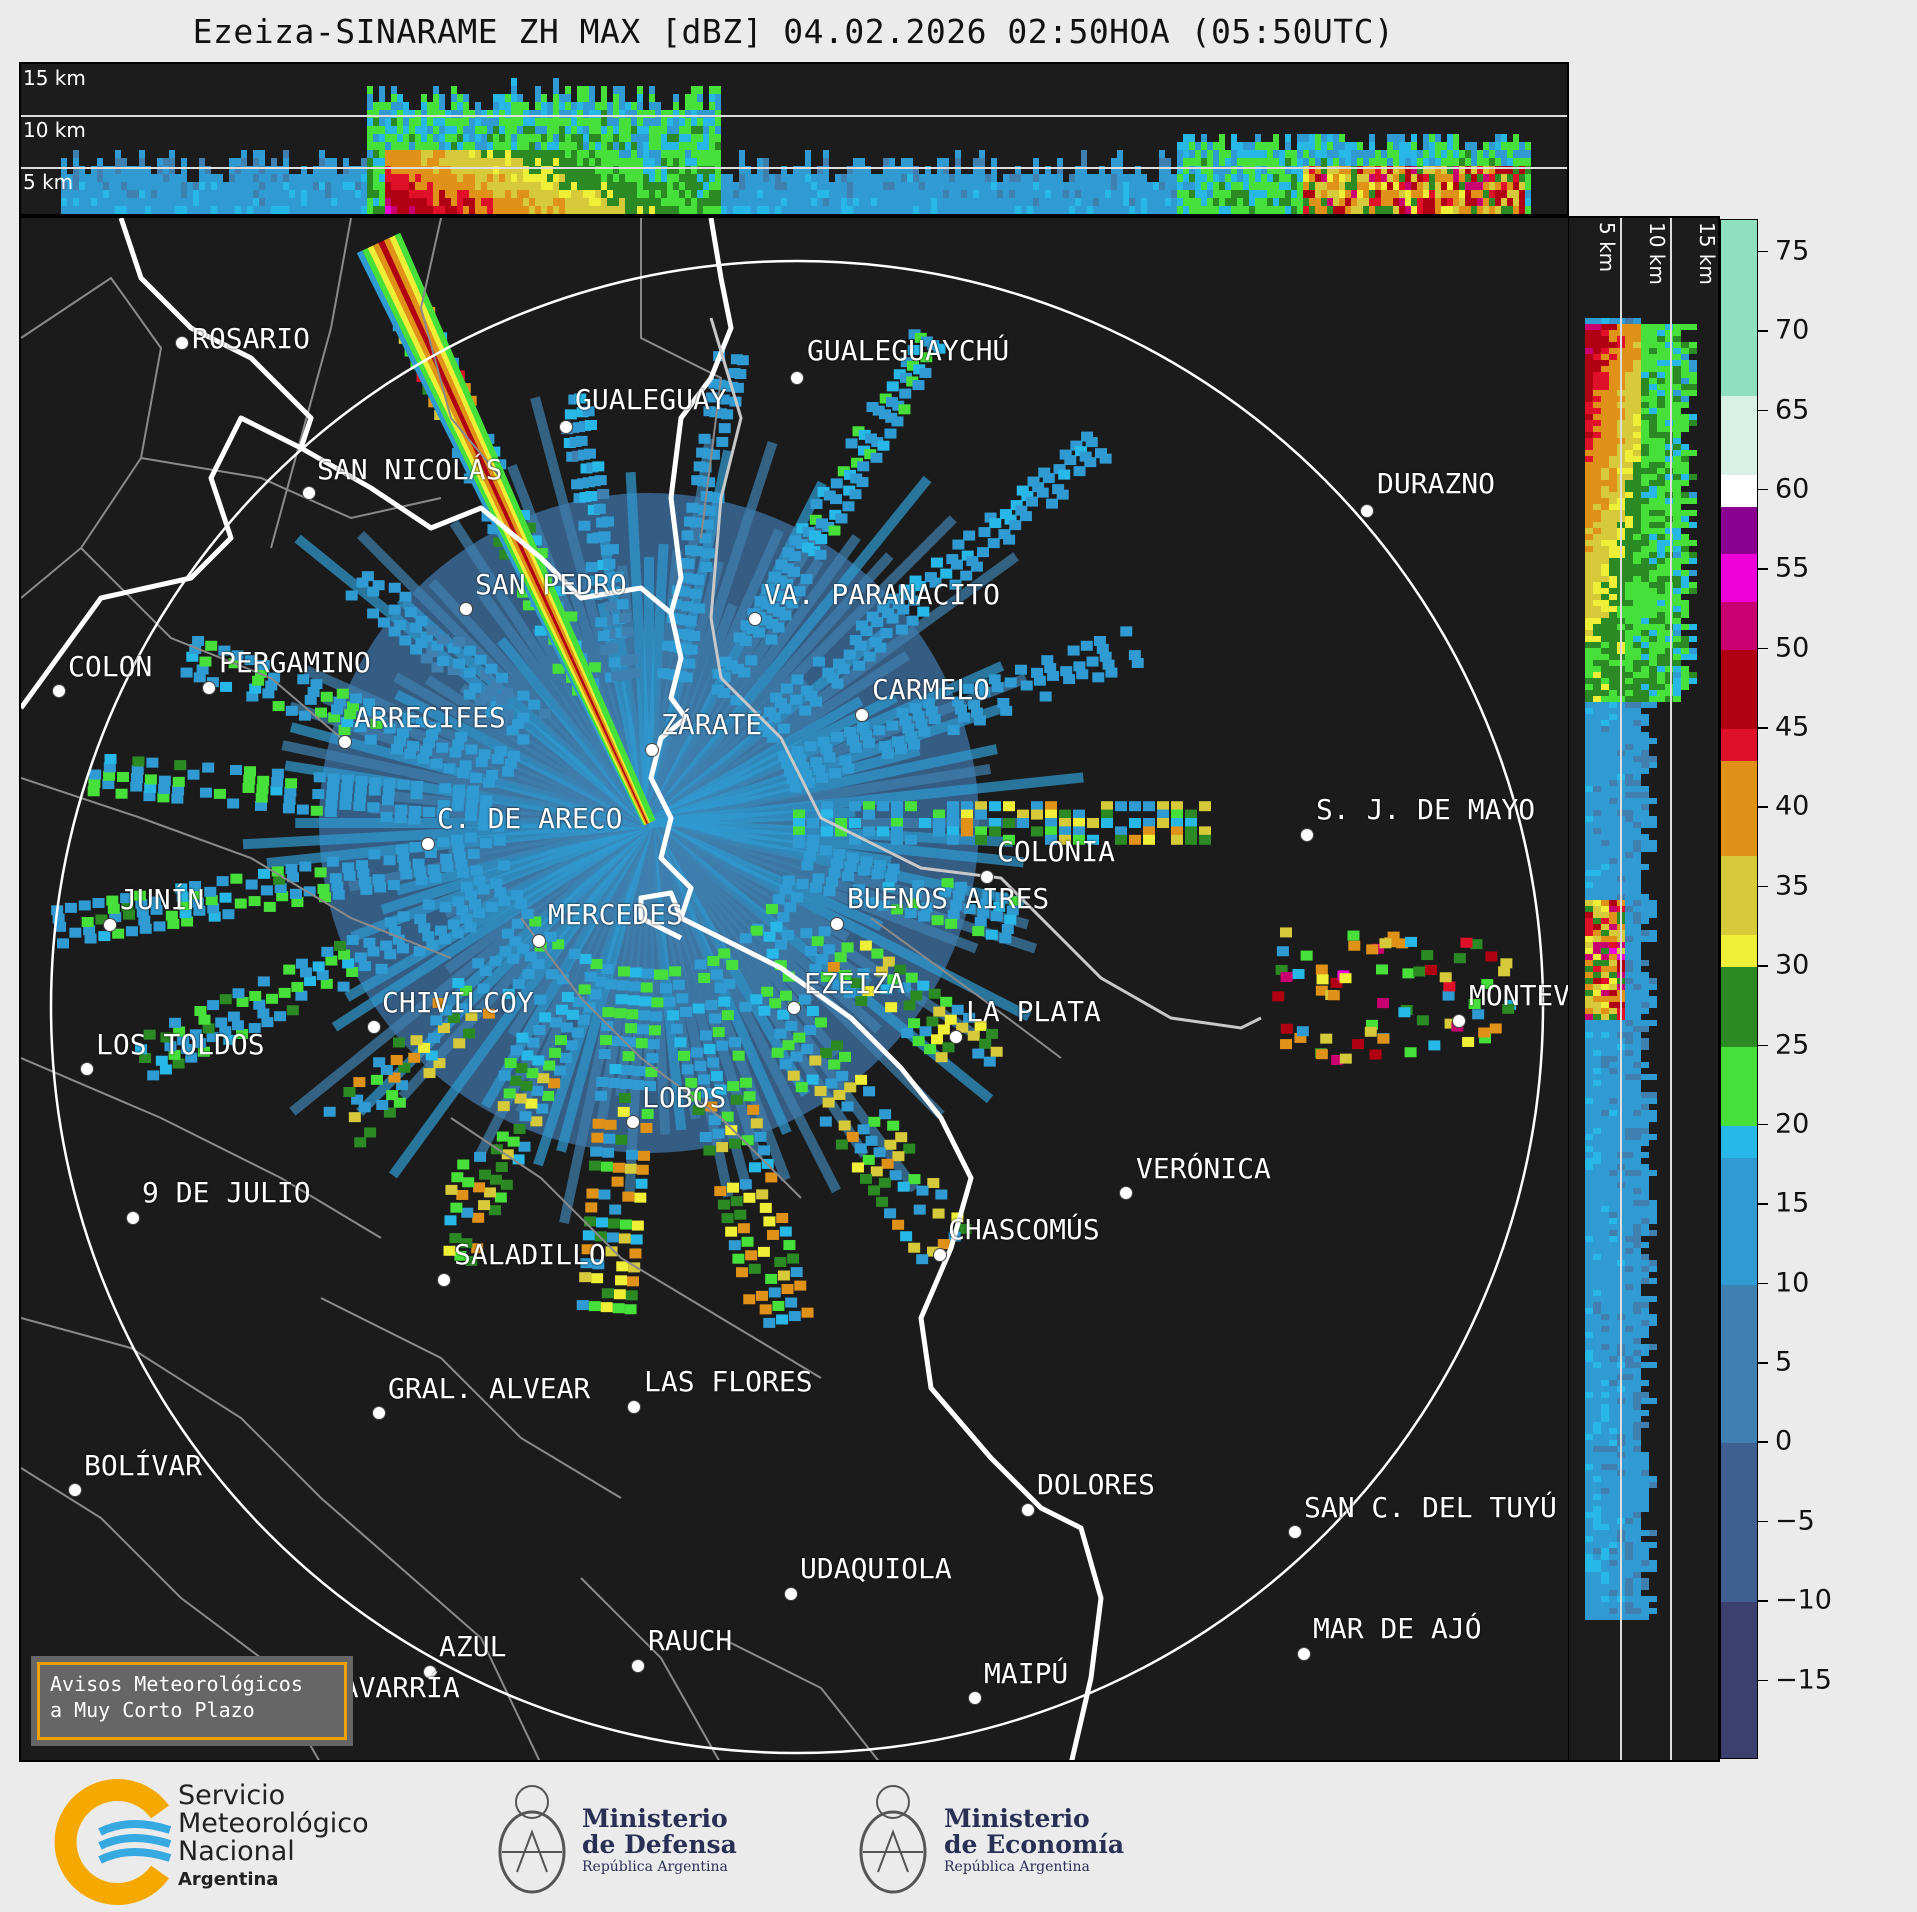  Describe the element at coordinates (1024, 1229) in the screenshot. I see `city-label: CHASCOMÚS` at that location.